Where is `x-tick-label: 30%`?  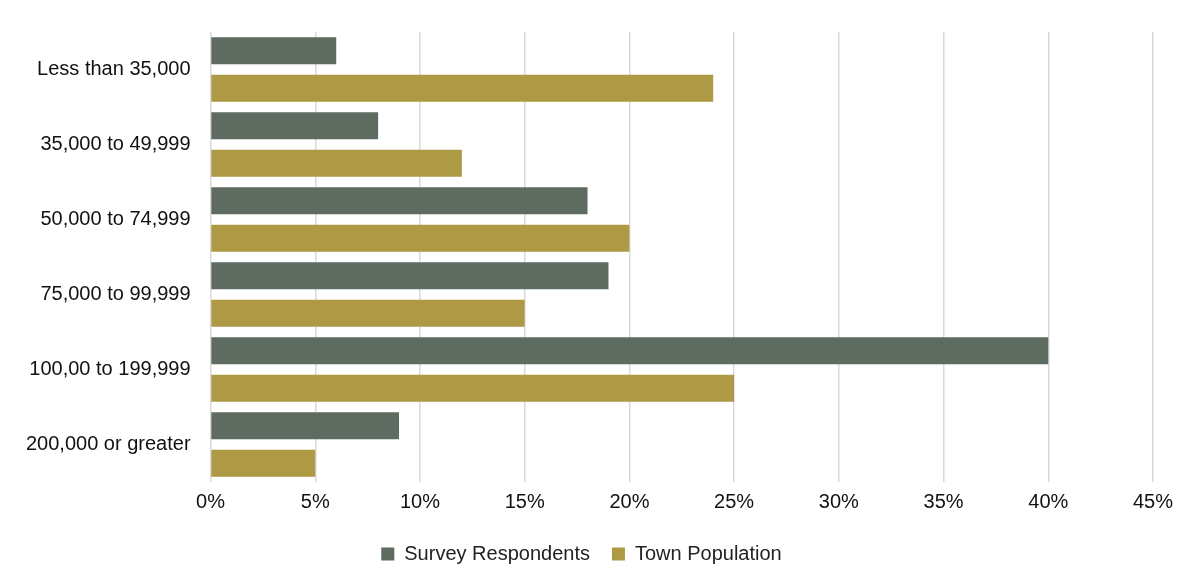 x-tick-label: 30% is located at coordinates (839, 500).